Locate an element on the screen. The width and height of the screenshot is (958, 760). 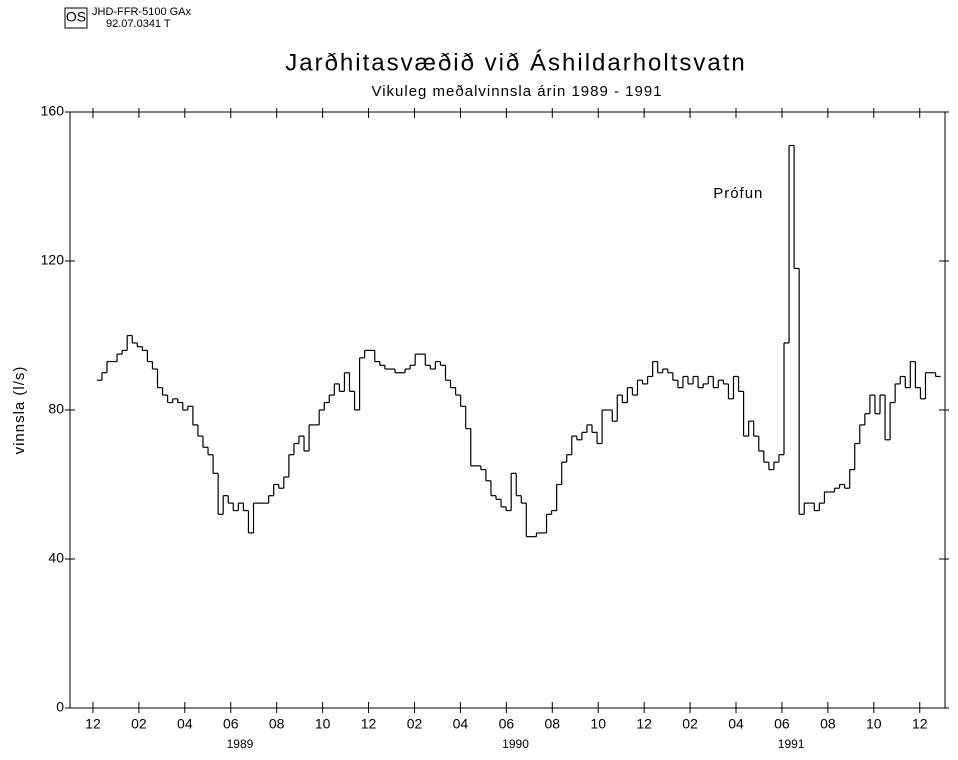
chart-title: Jarðhitasvæðið við Áshildarholtsvatn is located at coordinates (516, 62).